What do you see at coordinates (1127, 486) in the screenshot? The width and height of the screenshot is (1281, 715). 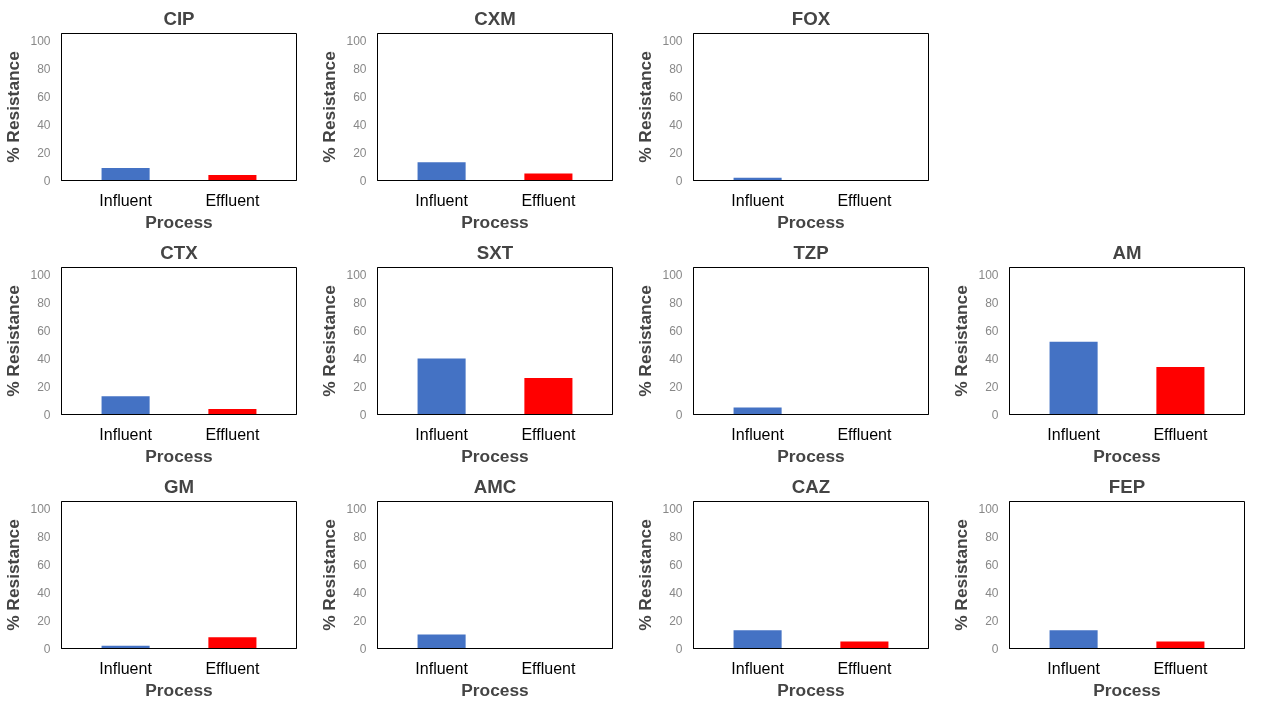 I see `chart-title: FEP` at bounding box center [1127, 486].